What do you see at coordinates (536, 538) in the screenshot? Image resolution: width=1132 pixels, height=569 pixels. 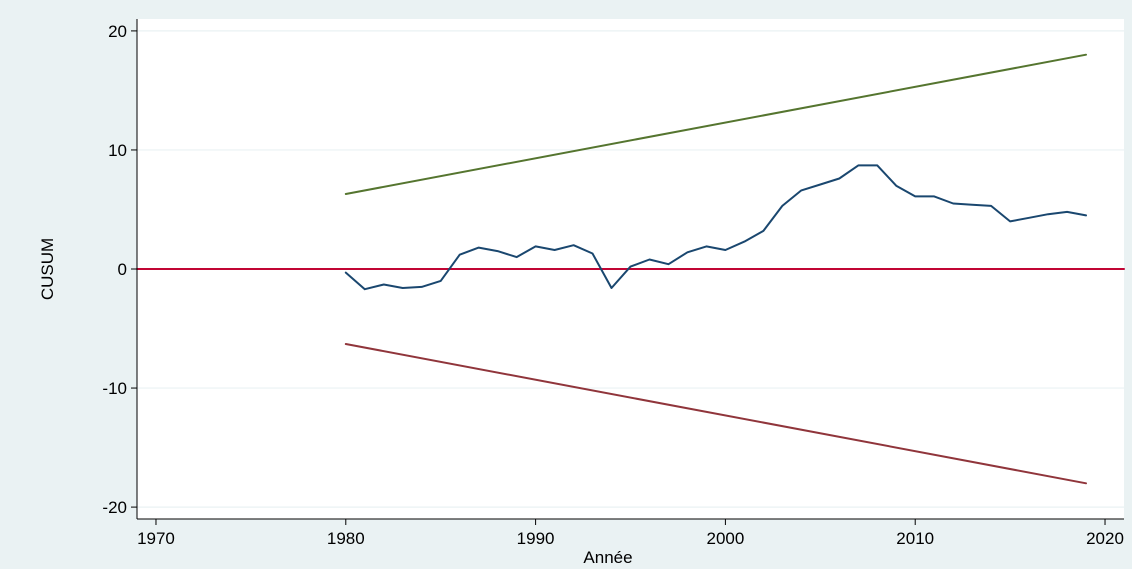 I see `x-tick-label: 1990` at bounding box center [536, 538].